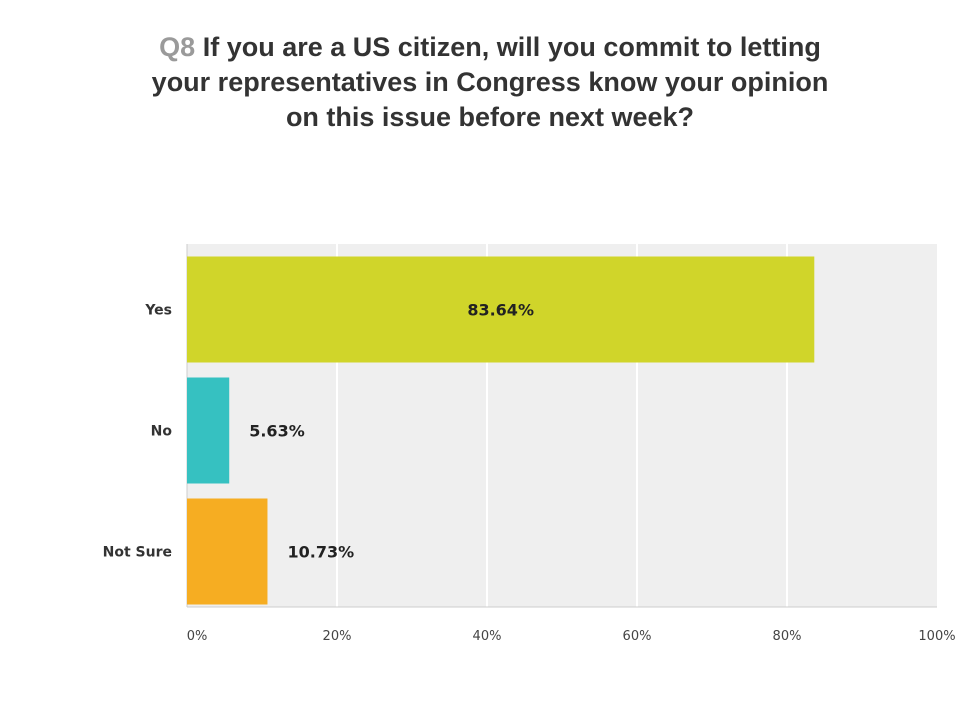 The width and height of the screenshot is (980, 711). What do you see at coordinates (197, 636) in the screenshot?
I see `x-tick-label: 0%` at bounding box center [197, 636].